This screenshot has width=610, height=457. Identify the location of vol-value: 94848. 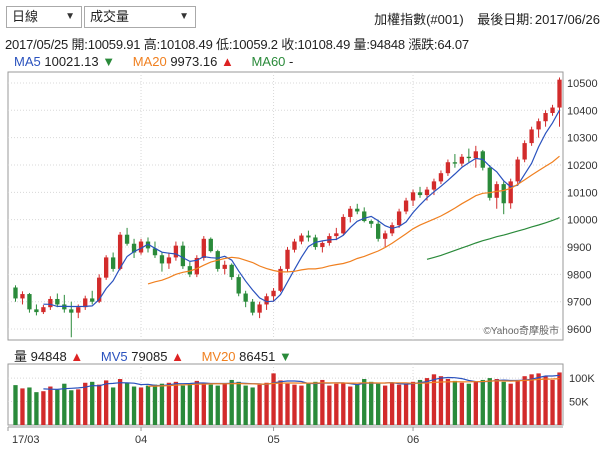
(48, 356).